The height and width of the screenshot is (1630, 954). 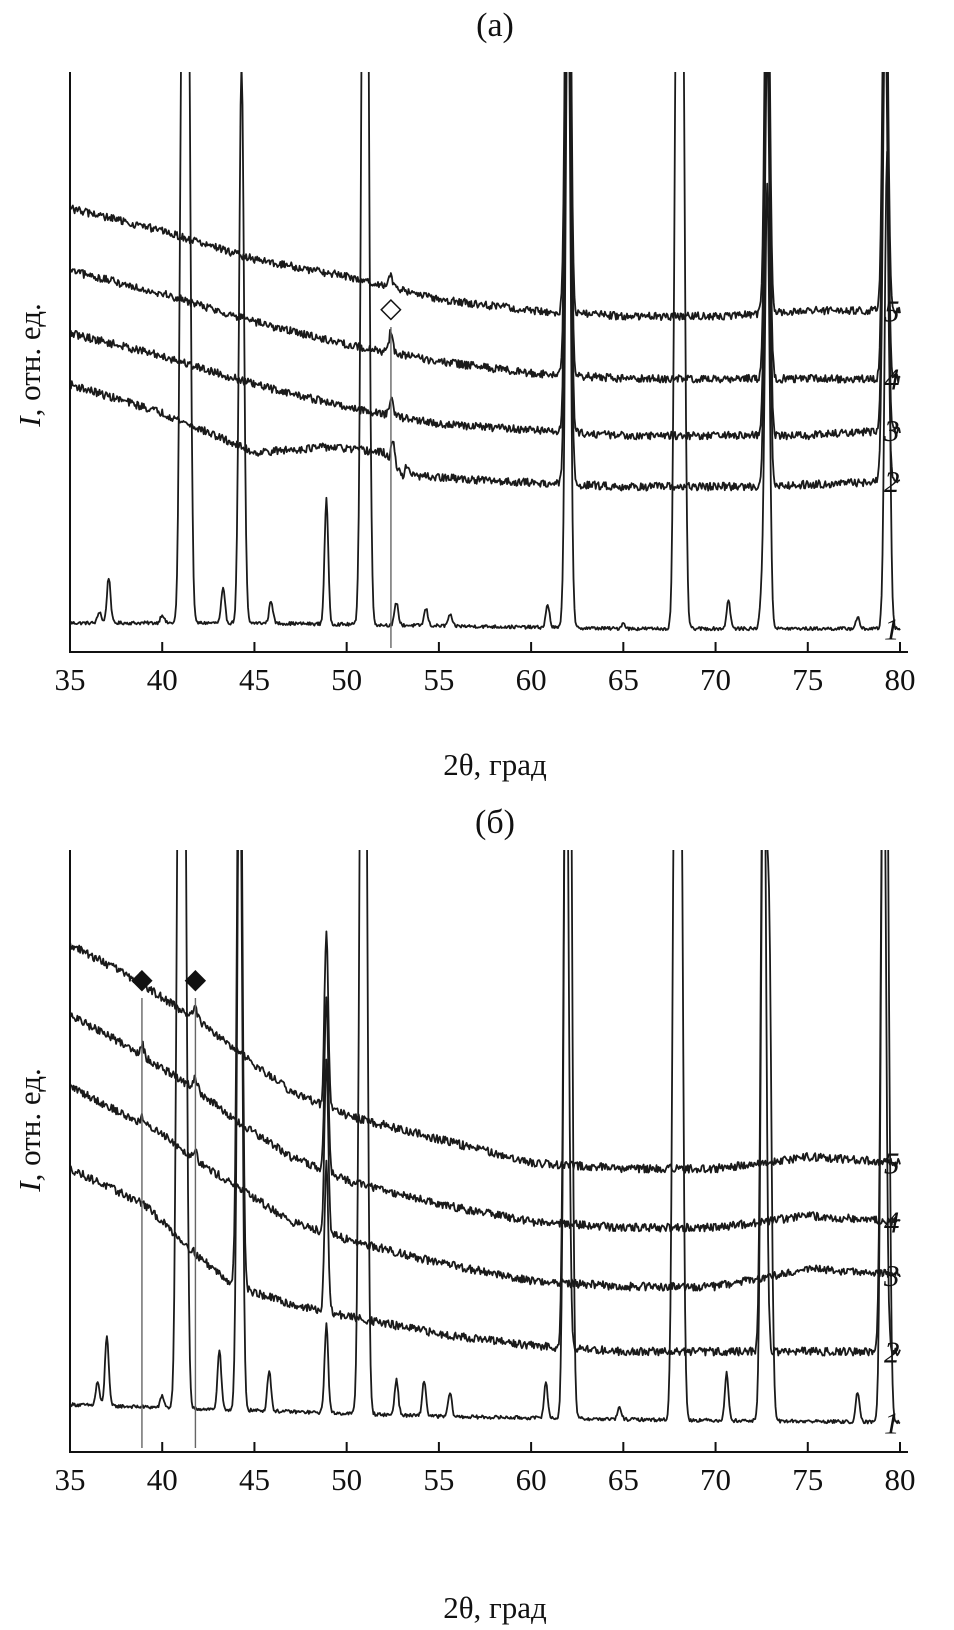 What do you see at coordinates (485, 1469) in the screenshot?
I see `panel-b-ticks: 35 40 45 50 55 60 65 70 75 80` at bounding box center [485, 1469].